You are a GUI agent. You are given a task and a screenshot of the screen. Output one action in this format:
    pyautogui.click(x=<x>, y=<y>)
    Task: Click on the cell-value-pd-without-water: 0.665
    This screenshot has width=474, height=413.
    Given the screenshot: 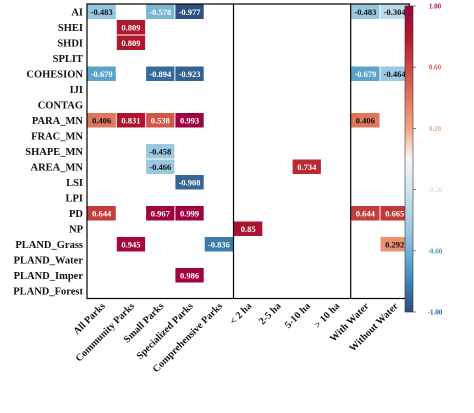 What is the action you would take?
    pyautogui.click(x=394, y=213)
    